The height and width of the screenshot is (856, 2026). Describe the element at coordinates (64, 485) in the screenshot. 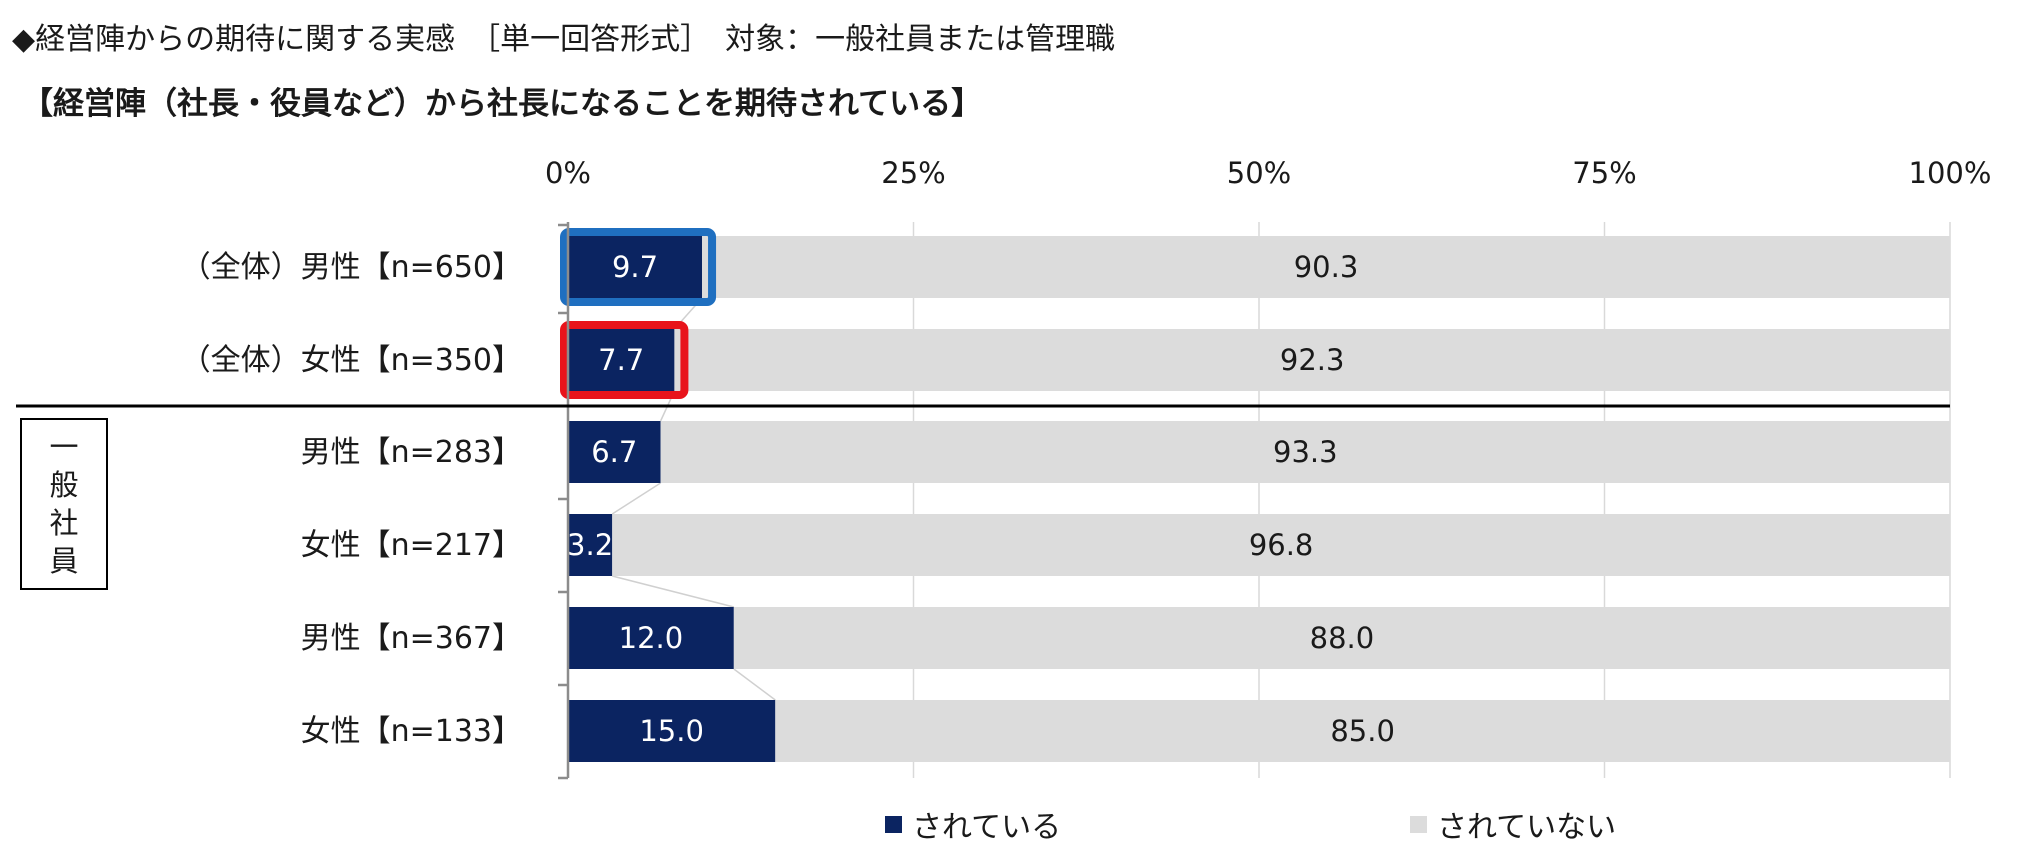

I see `group-label-char: 般` at that location.